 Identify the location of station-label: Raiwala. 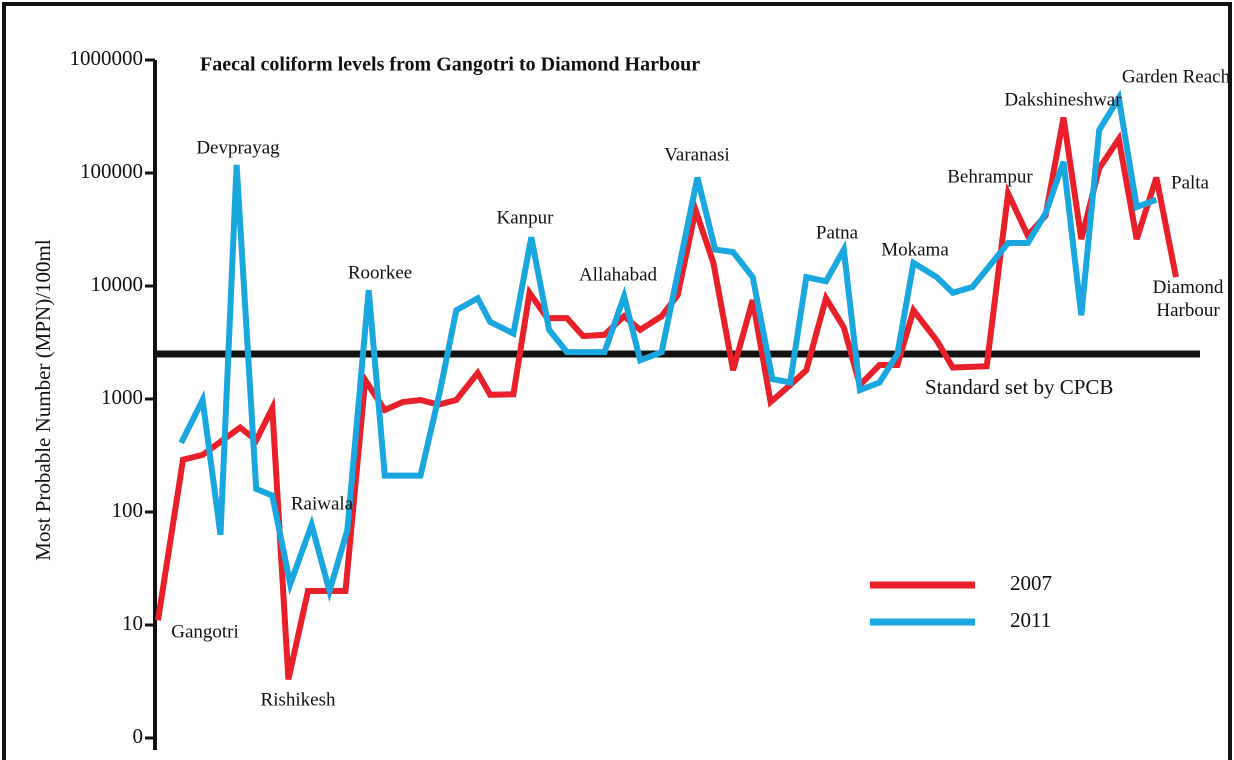
(322, 504).